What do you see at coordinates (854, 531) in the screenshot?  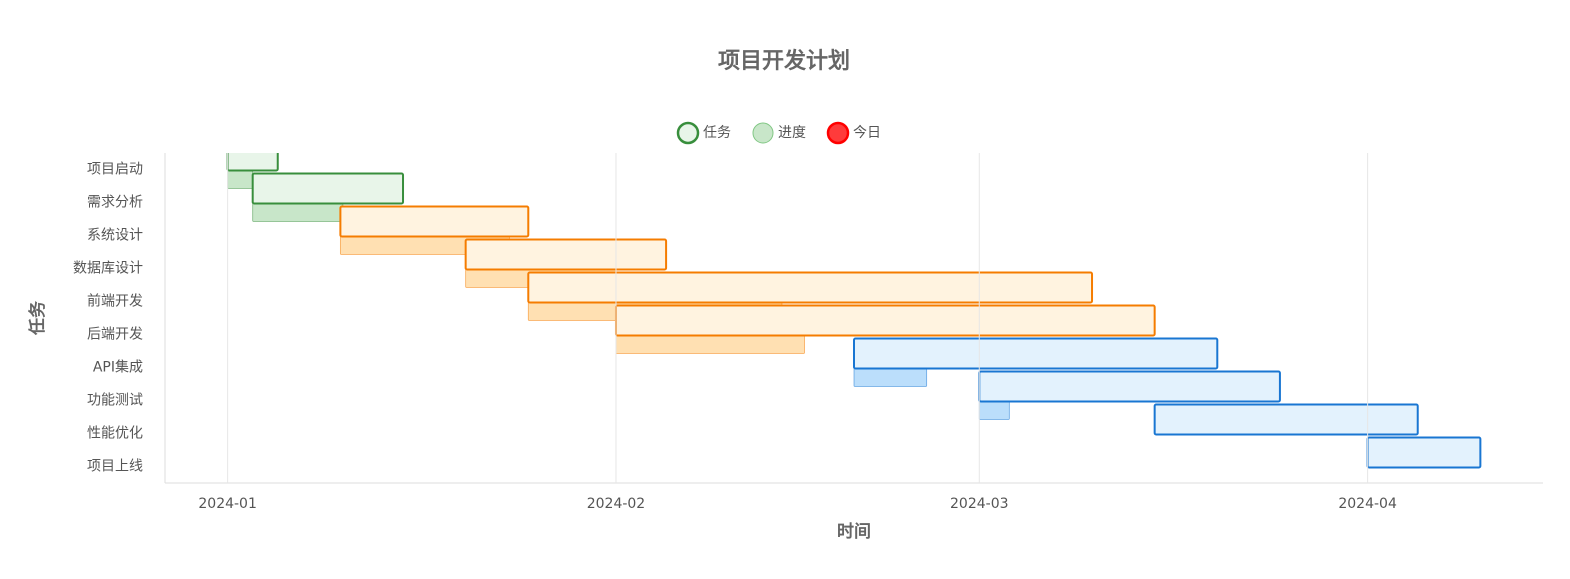 I see `x-axis-title: 时间` at bounding box center [854, 531].